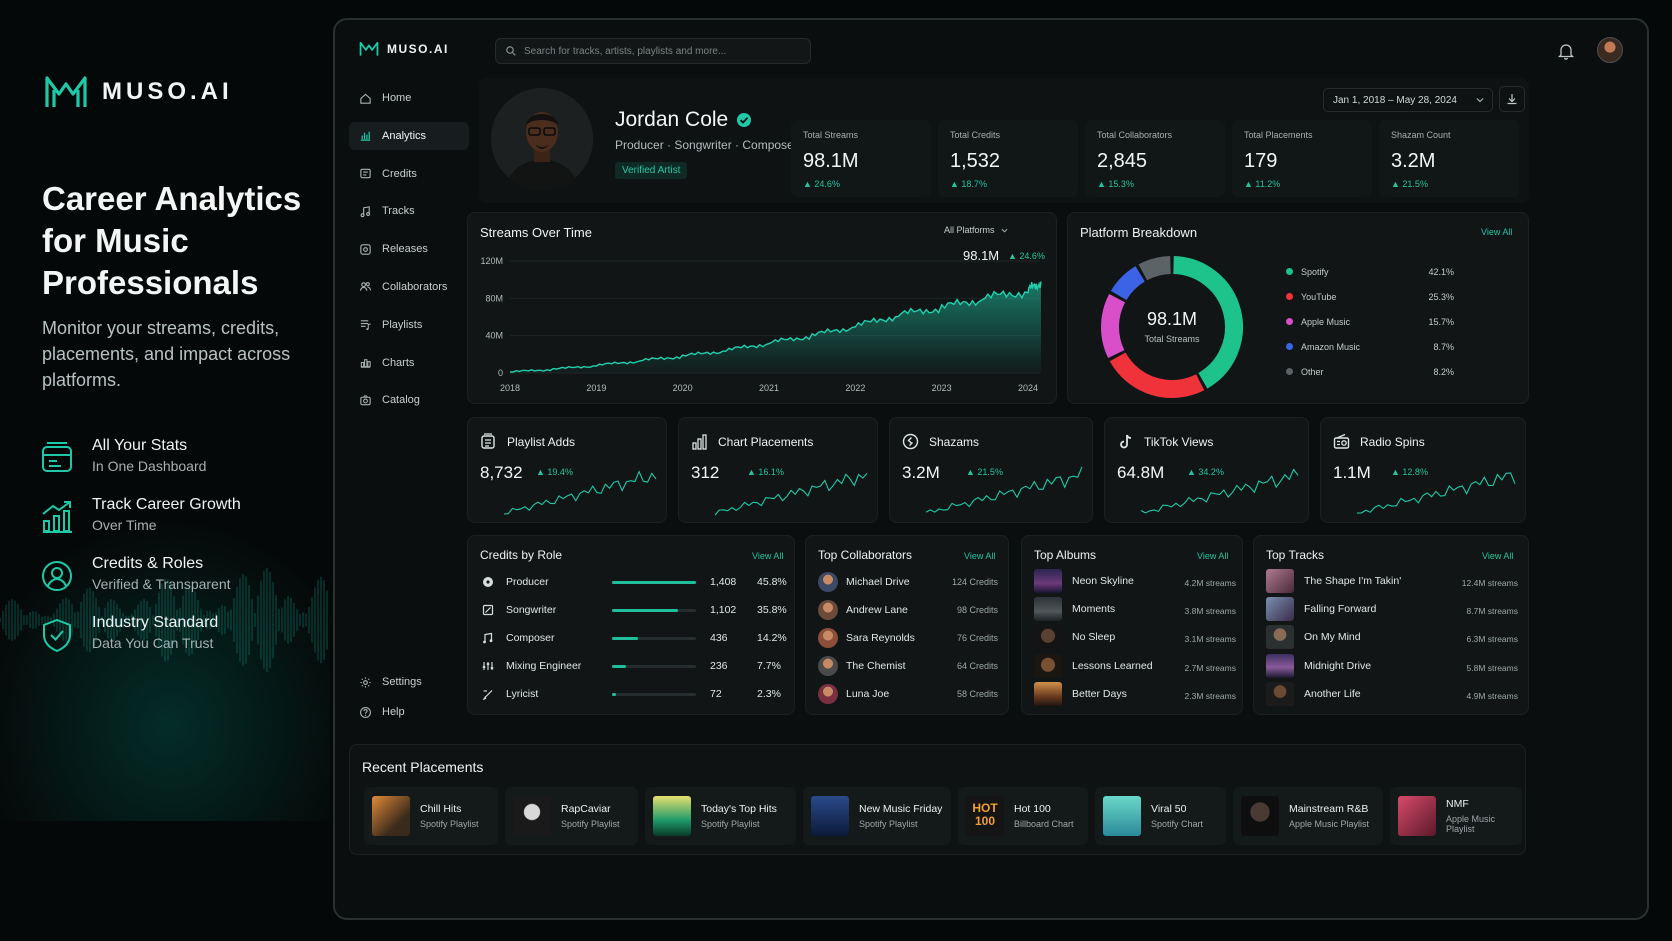  I want to click on metric-card-shazams: Shazams 3.2M ▲ 21.5%, so click(991, 470).